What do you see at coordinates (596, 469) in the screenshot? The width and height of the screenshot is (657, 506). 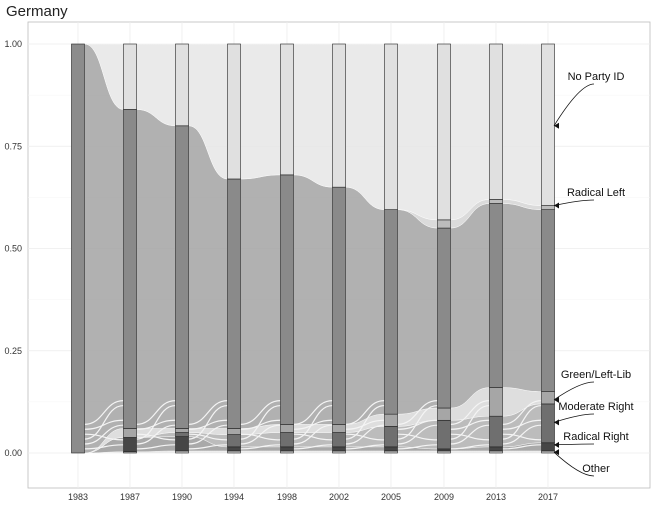 I see `annotation-label: Other` at bounding box center [596, 469].